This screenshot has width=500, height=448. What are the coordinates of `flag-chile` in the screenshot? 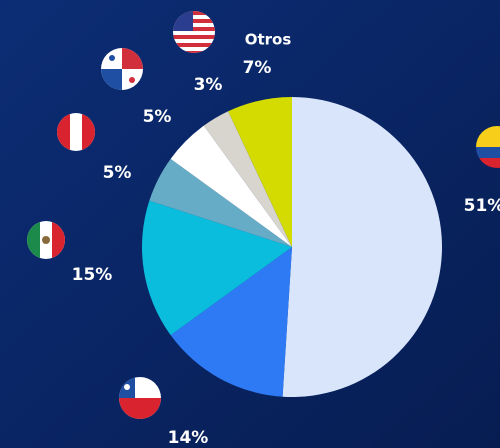 It's located at (140, 398).